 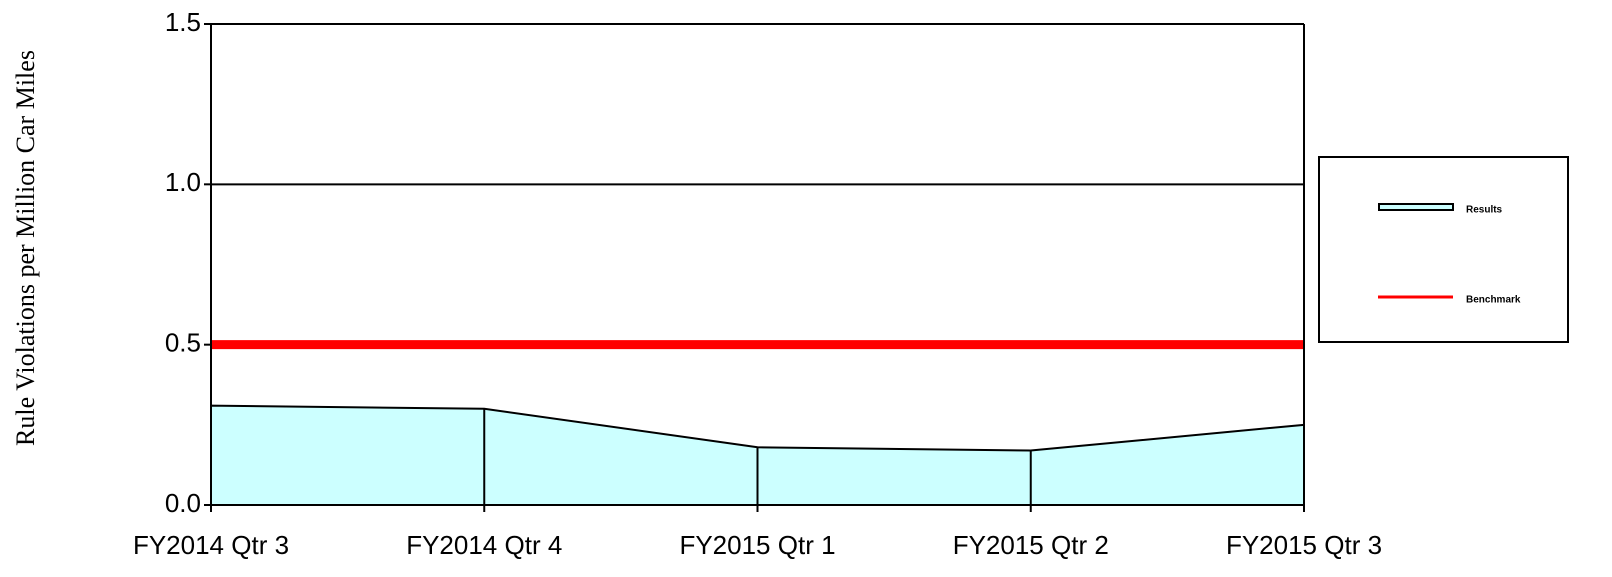 I want to click on legend-label: Results, so click(x=1484, y=210).